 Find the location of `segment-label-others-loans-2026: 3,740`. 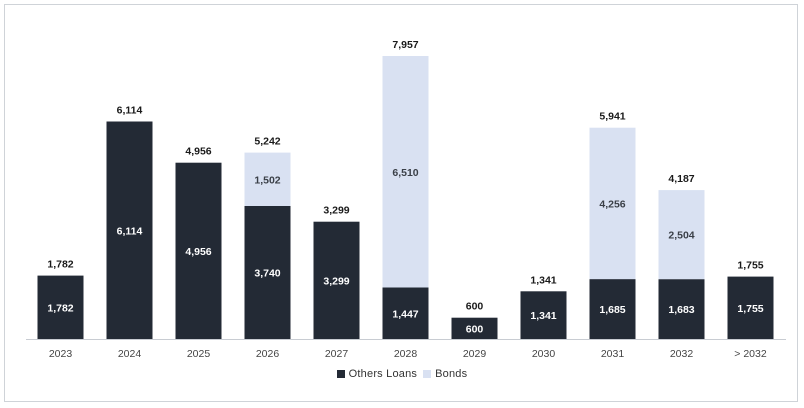

segment-label-others-loans-2026: 3,740 is located at coordinates (267, 274).